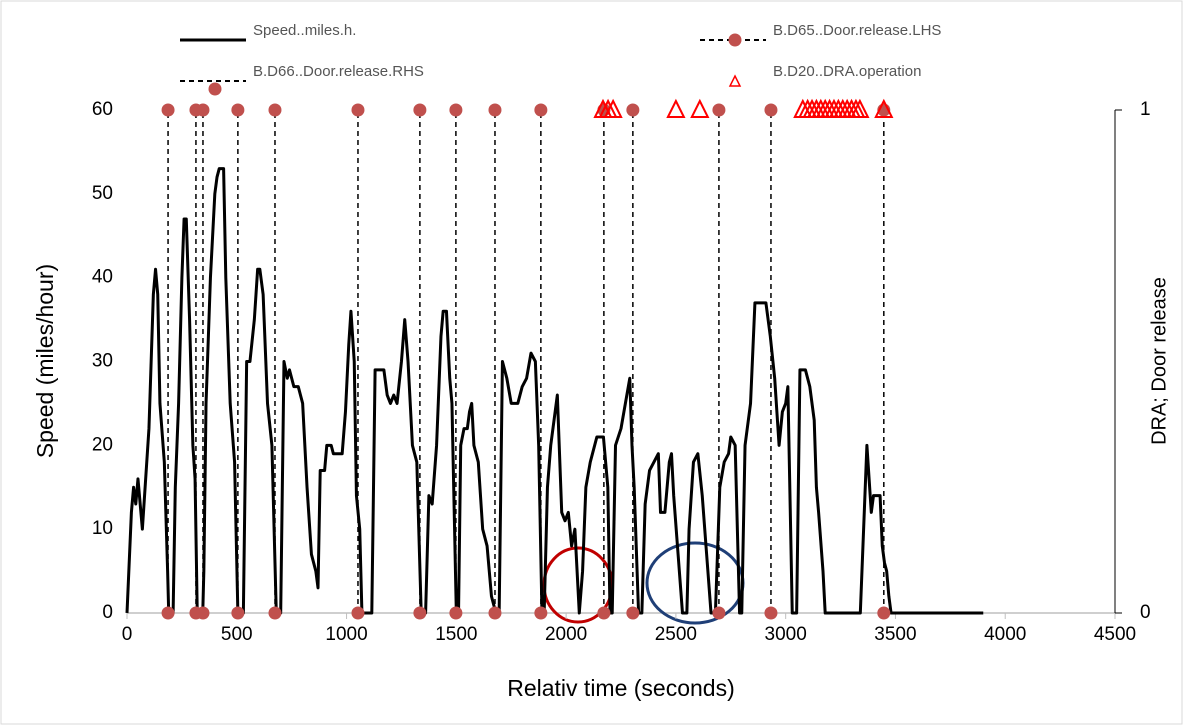 This screenshot has width=1183, height=725. What do you see at coordinates (566, 634) in the screenshot?
I see `x-tick-label: 2000` at bounding box center [566, 634].